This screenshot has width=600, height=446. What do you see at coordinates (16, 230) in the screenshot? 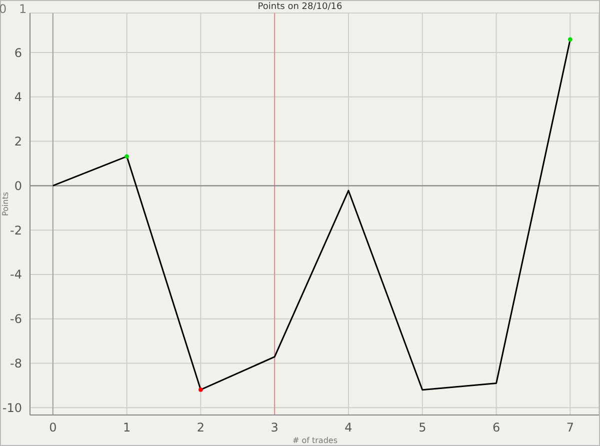
I see `y-tick-label: -2` at bounding box center [16, 230].